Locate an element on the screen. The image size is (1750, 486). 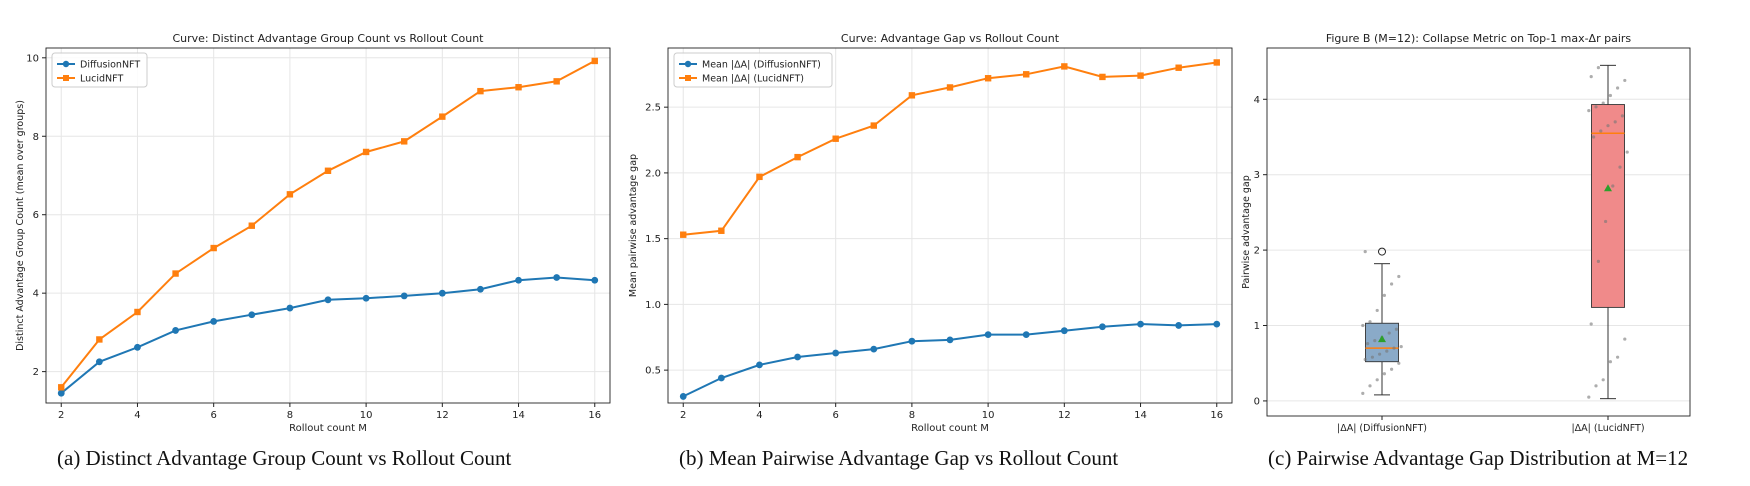
y-tick-label-0-0: 2 is located at coordinates (36, 372).